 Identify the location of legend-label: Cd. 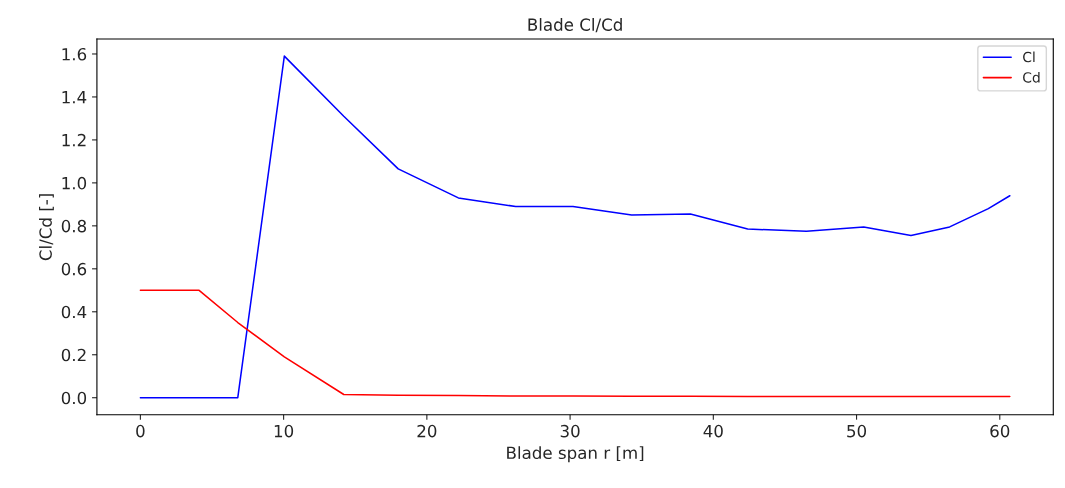
(1031, 77).